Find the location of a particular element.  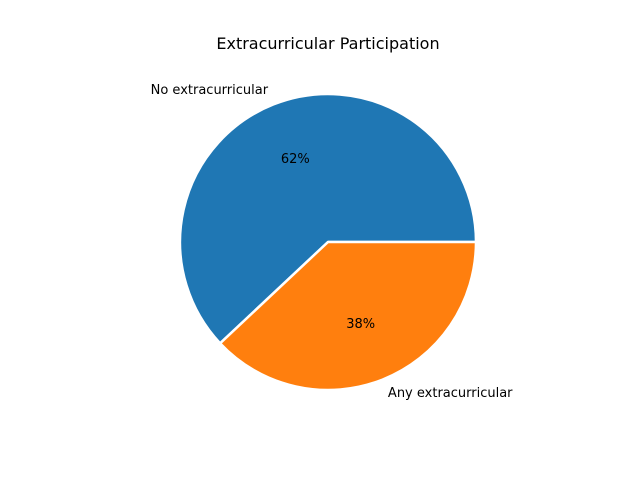

slice-percent-2: 38% is located at coordinates (360, 324).